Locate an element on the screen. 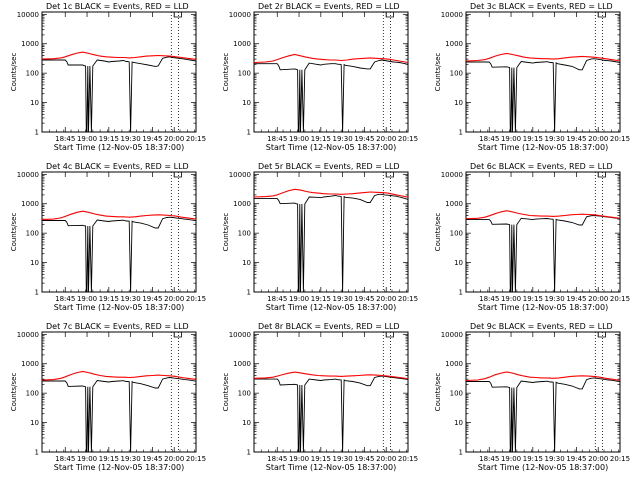 The width and height of the screenshot is (640, 480). plot-title: Det 8r BLACK = Events, RED = LLD is located at coordinates (329, 326).